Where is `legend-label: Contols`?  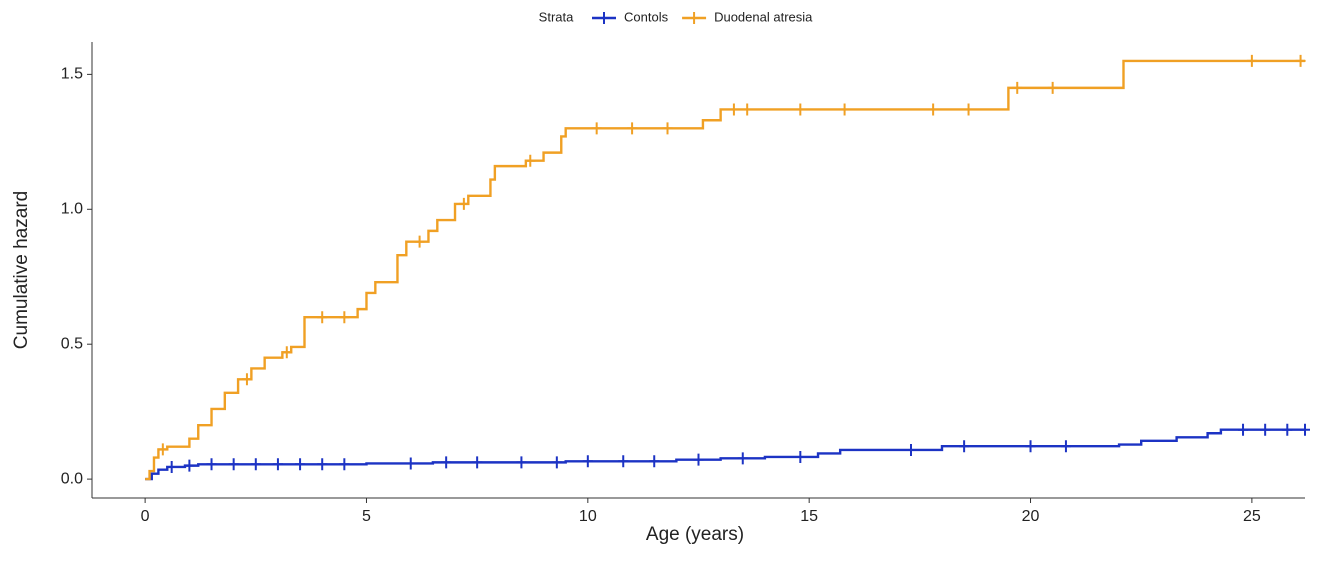 legend-label: Contols is located at coordinates (646, 16).